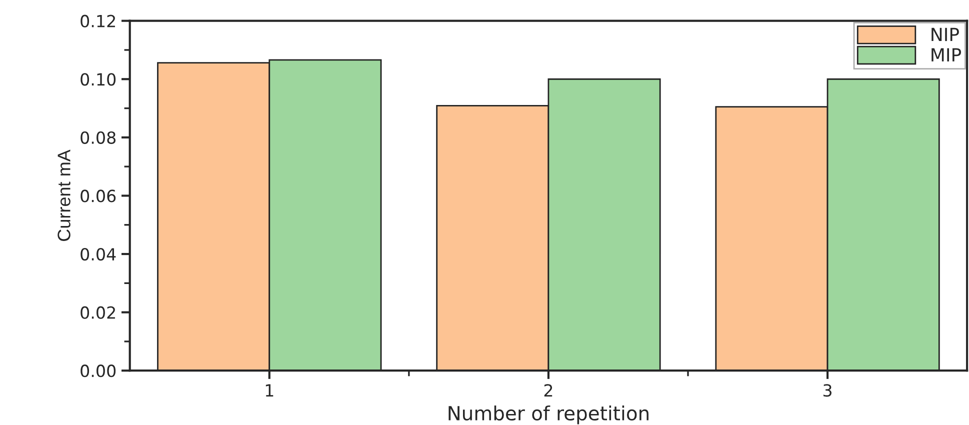  What do you see at coordinates (98, 254) in the screenshot?
I see `y-tick-label: 0.04` at bounding box center [98, 254].